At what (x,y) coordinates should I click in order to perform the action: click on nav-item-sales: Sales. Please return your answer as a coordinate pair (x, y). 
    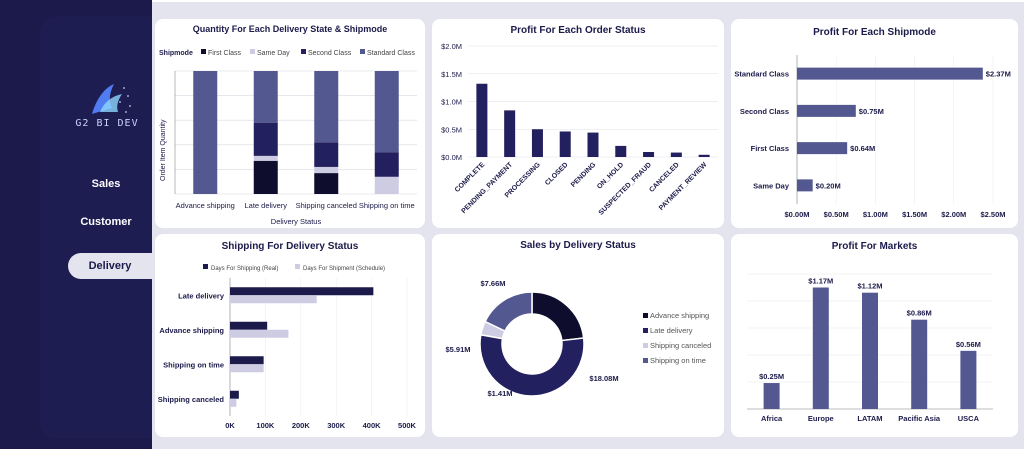
    Looking at the image, I should click on (106, 184).